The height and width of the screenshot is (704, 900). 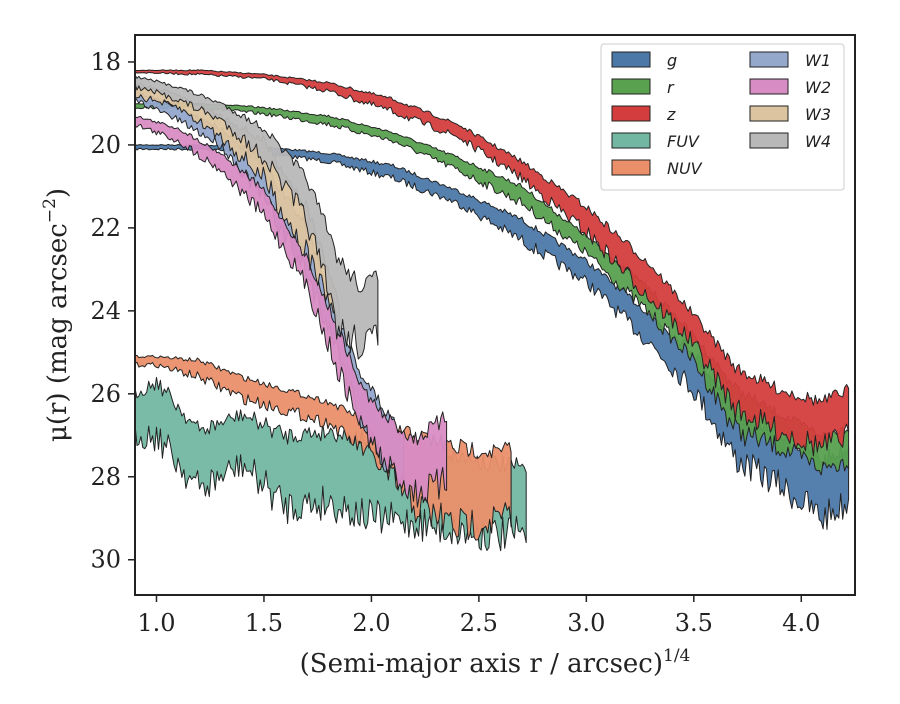 I want to click on legend-label-w4: W4, so click(x=818, y=141).